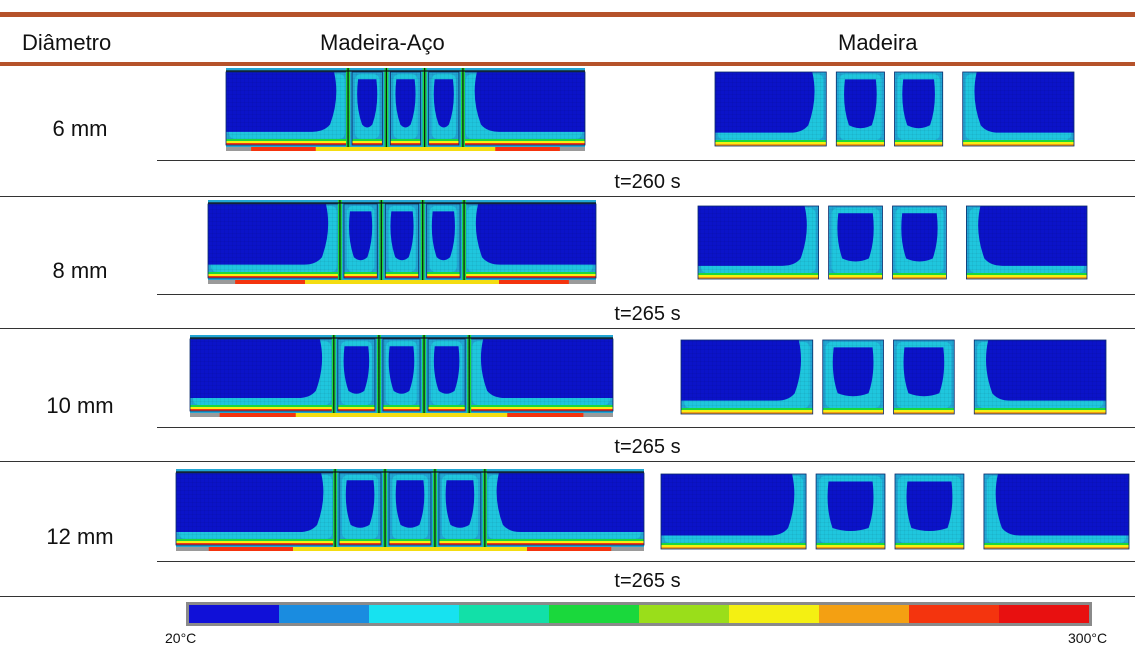 The image size is (1135, 651). What do you see at coordinates (360, 509) in the screenshot?
I see `steel-middle-1-outline` at bounding box center [360, 509].